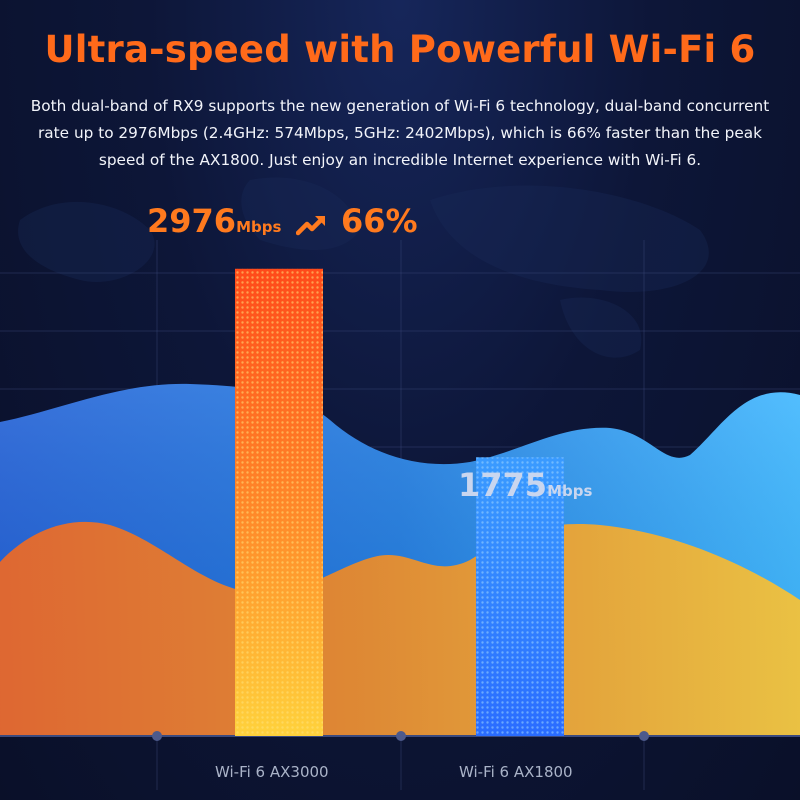 This screenshot has width=800, height=800. I want to click on bar-ax1800-dot-texture, so click(520, 596).